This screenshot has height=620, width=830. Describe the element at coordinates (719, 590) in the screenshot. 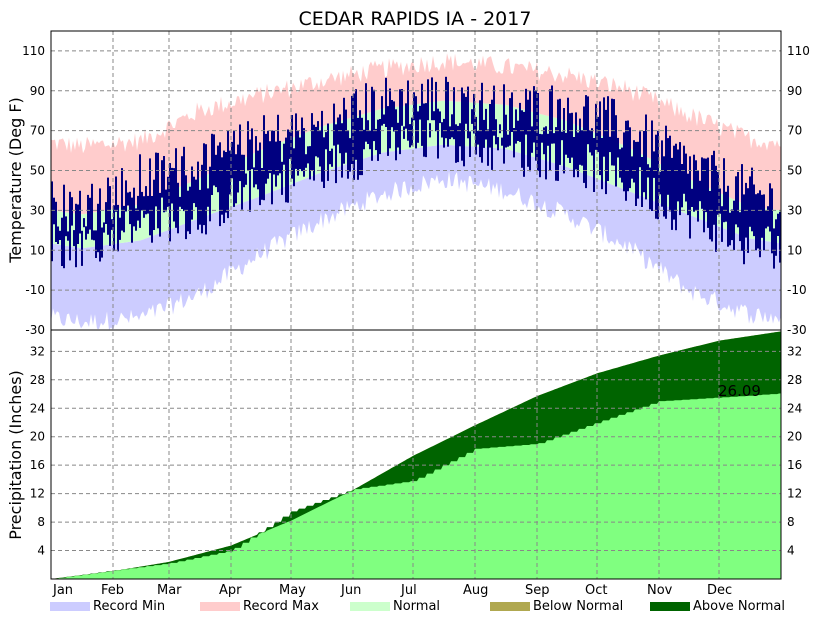

I see `month-label: Dec` at that location.